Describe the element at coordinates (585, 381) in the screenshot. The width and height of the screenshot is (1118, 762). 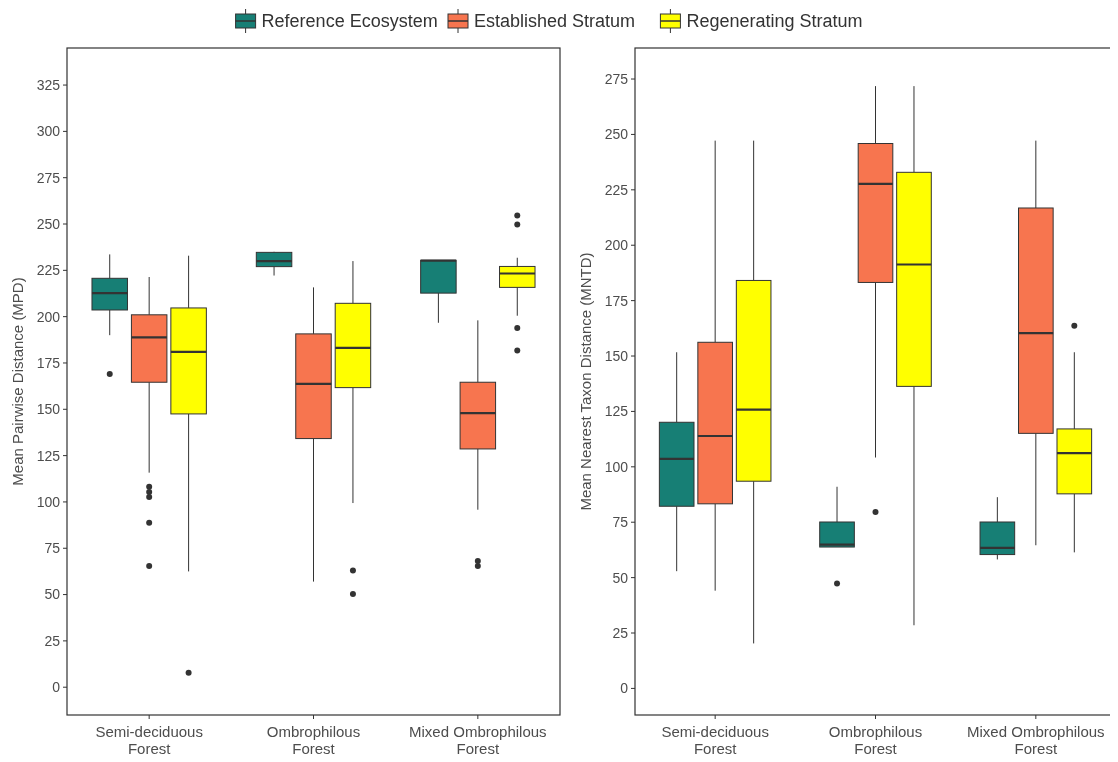
I see `y-axis-title: Mean Nearest Taxon Distance (MNTD)` at that location.